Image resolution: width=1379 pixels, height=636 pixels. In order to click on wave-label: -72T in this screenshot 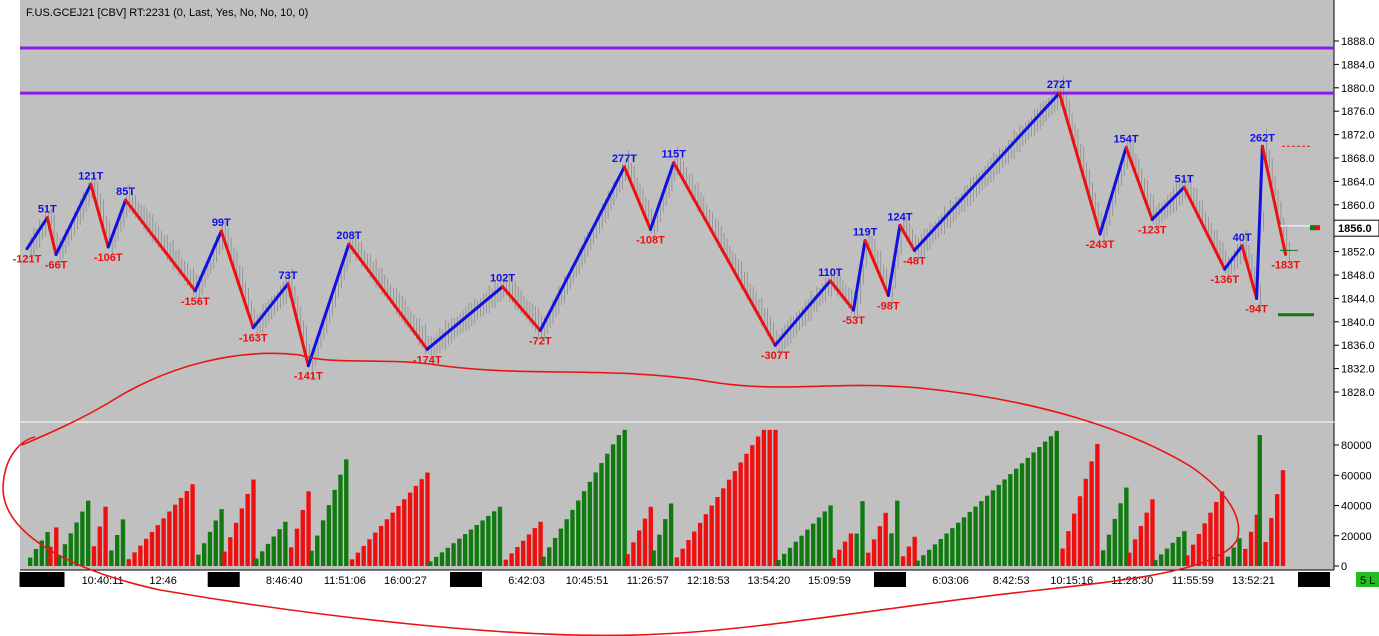, I will do `click(540, 342)`.